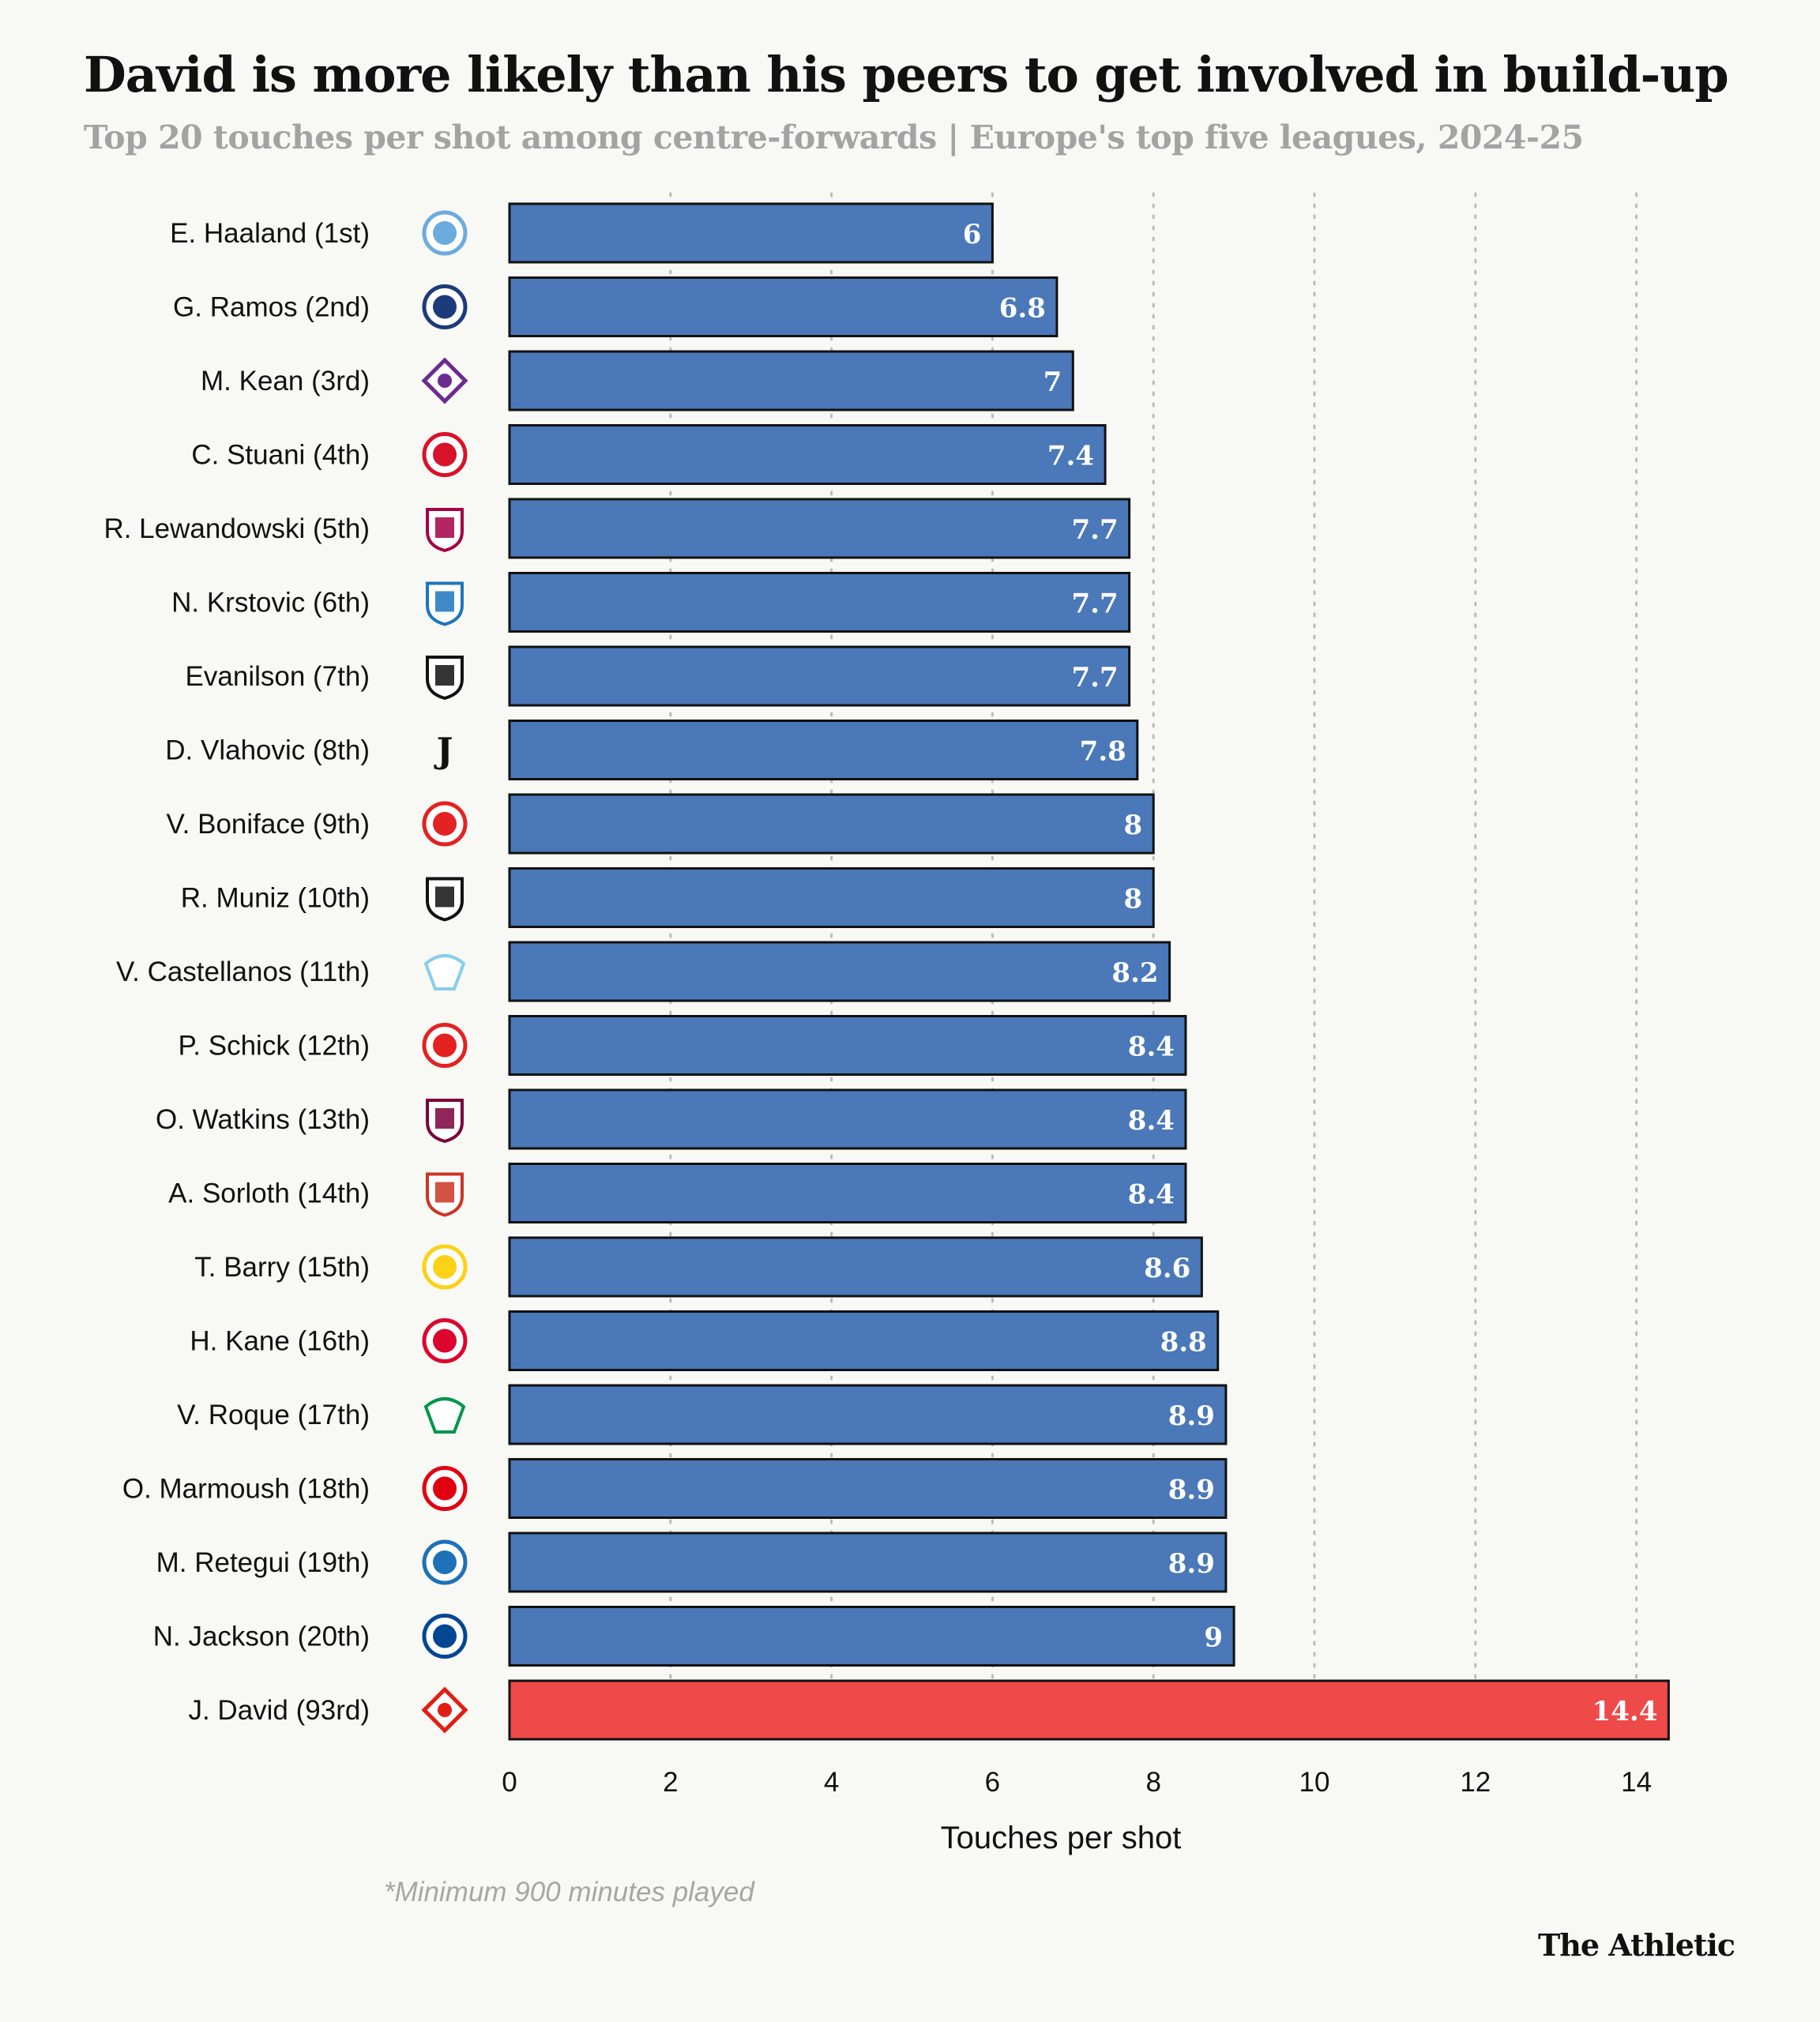  Describe the element at coordinates (445, 1562) in the screenshot. I see `atalanta-crest-icon` at that location.